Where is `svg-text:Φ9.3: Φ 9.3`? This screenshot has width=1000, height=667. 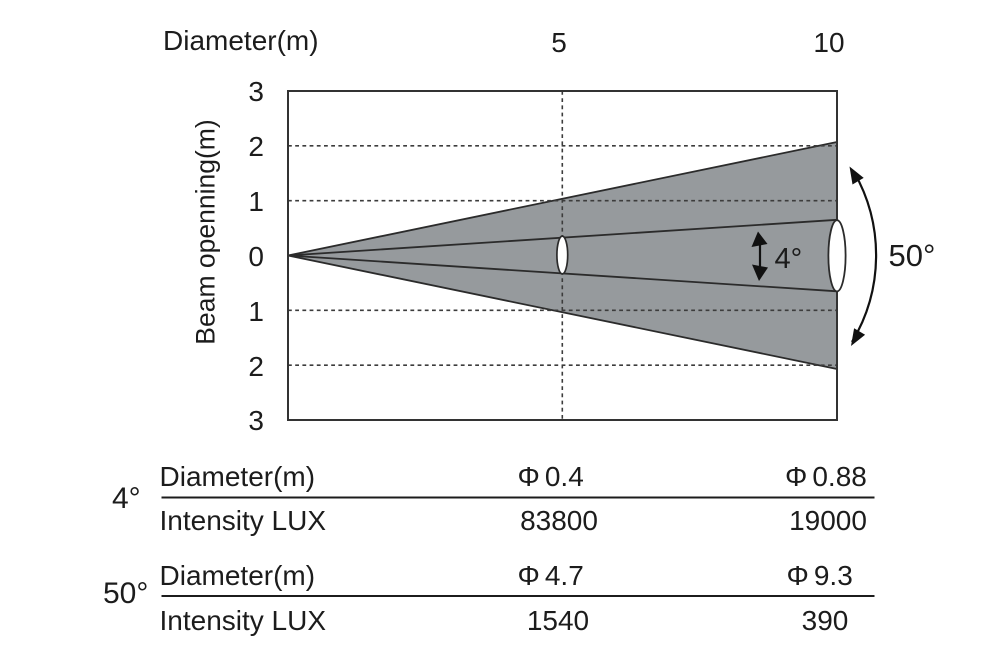 svg-text:Φ9.3: Φ 9.3 is located at coordinates (820, 575).